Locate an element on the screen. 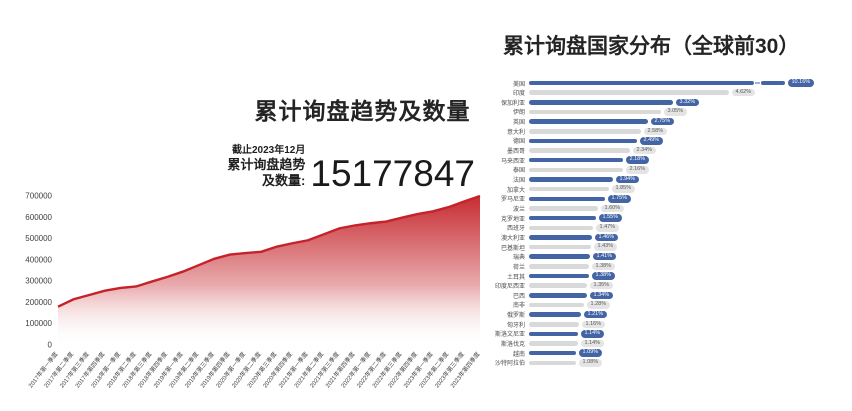 The height and width of the screenshot is (411, 852). country-value-badge: 1.55% is located at coordinates (610, 218).